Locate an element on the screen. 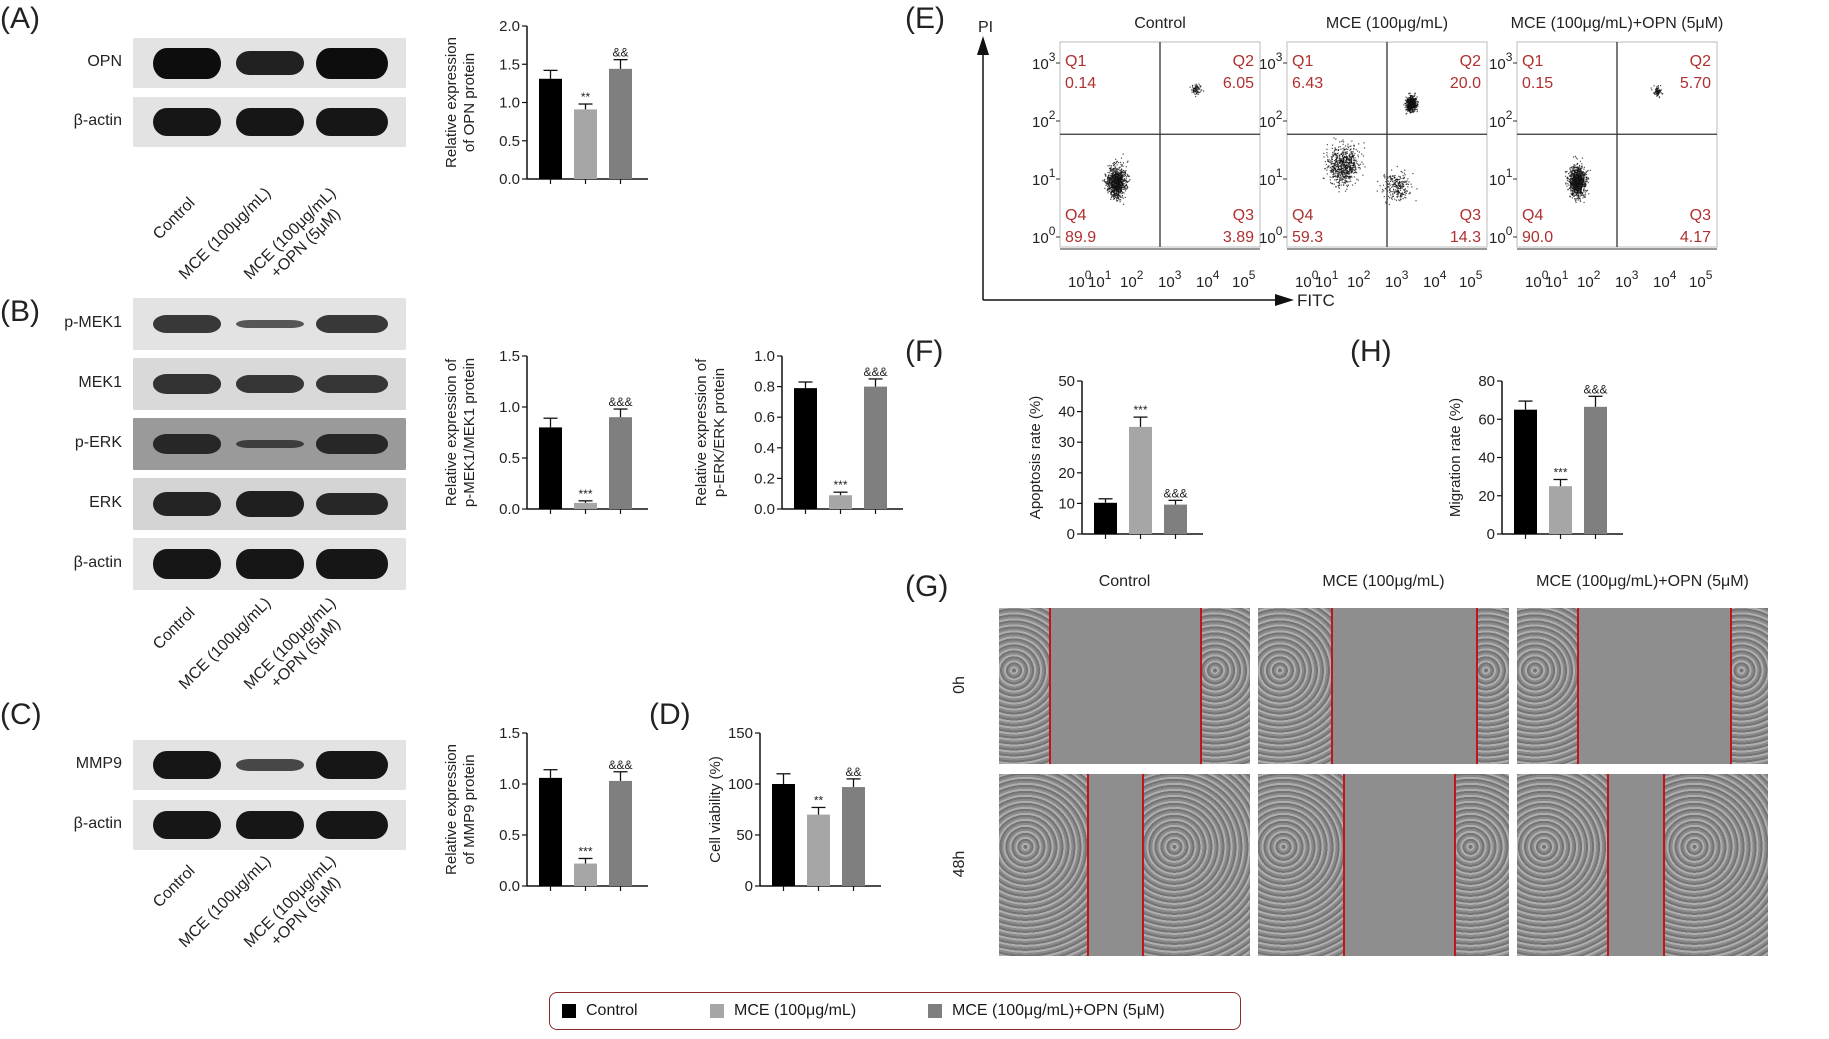 This screenshot has width=1829, height=1039. tick-exponent: 1 is located at coordinates (1279, 173).